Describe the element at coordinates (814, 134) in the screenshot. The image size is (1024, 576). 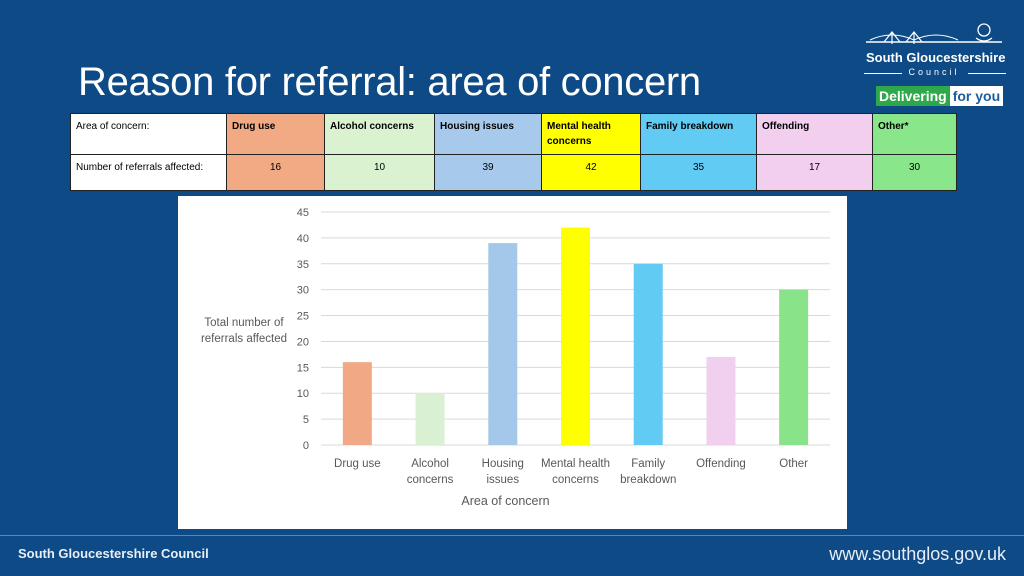
I see `table-cell-area: Offending` at that location.